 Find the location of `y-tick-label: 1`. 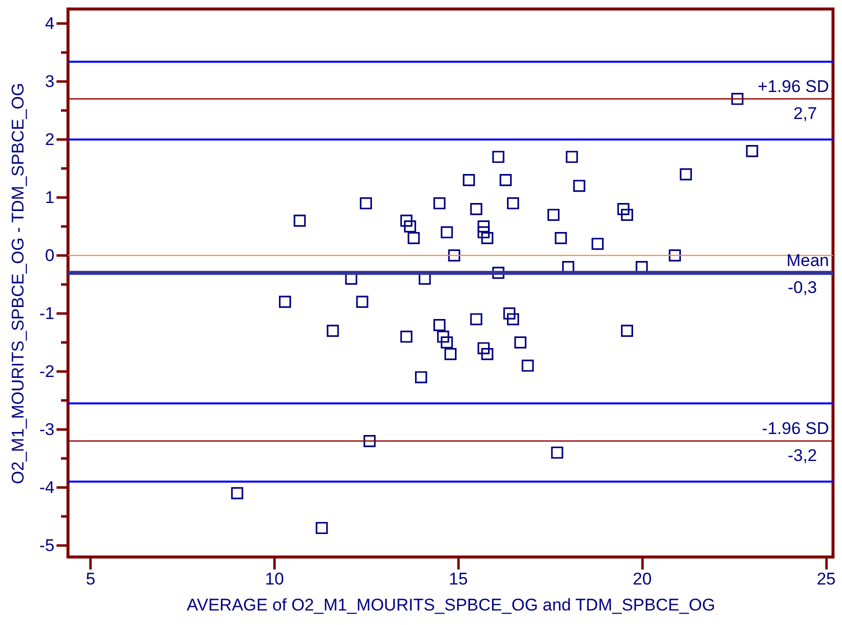

y-tick-label: 1 is located at coordinates (49, 197).